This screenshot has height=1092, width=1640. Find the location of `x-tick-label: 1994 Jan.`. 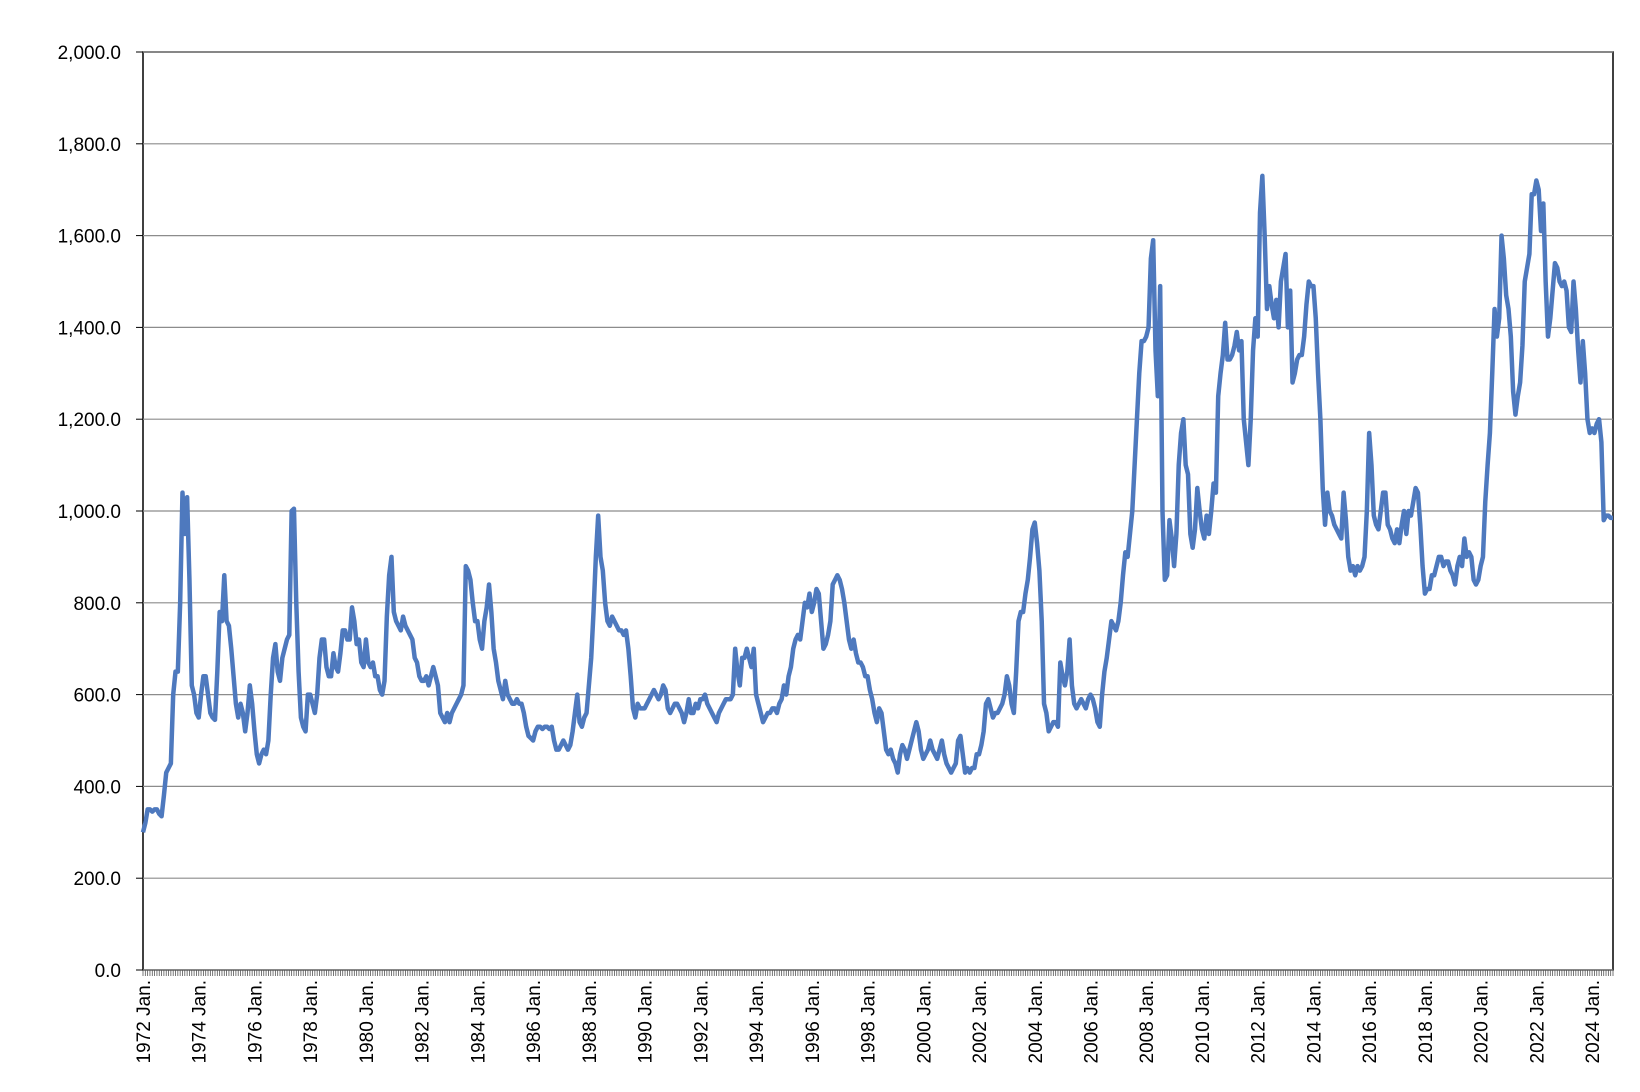

x-tick-label: 1994 Jan. is located at coordinates (757, 1021).